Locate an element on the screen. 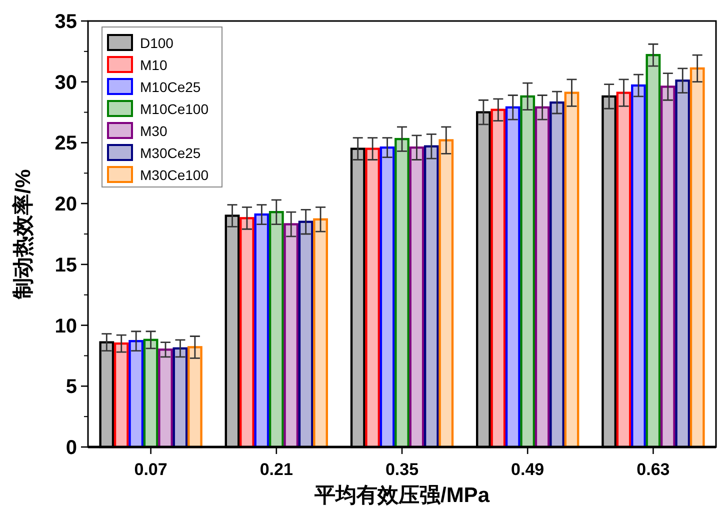 The width and height of the screenshot is (719, 514). y-tick-label: 0 is located at coordinates (71, 448).